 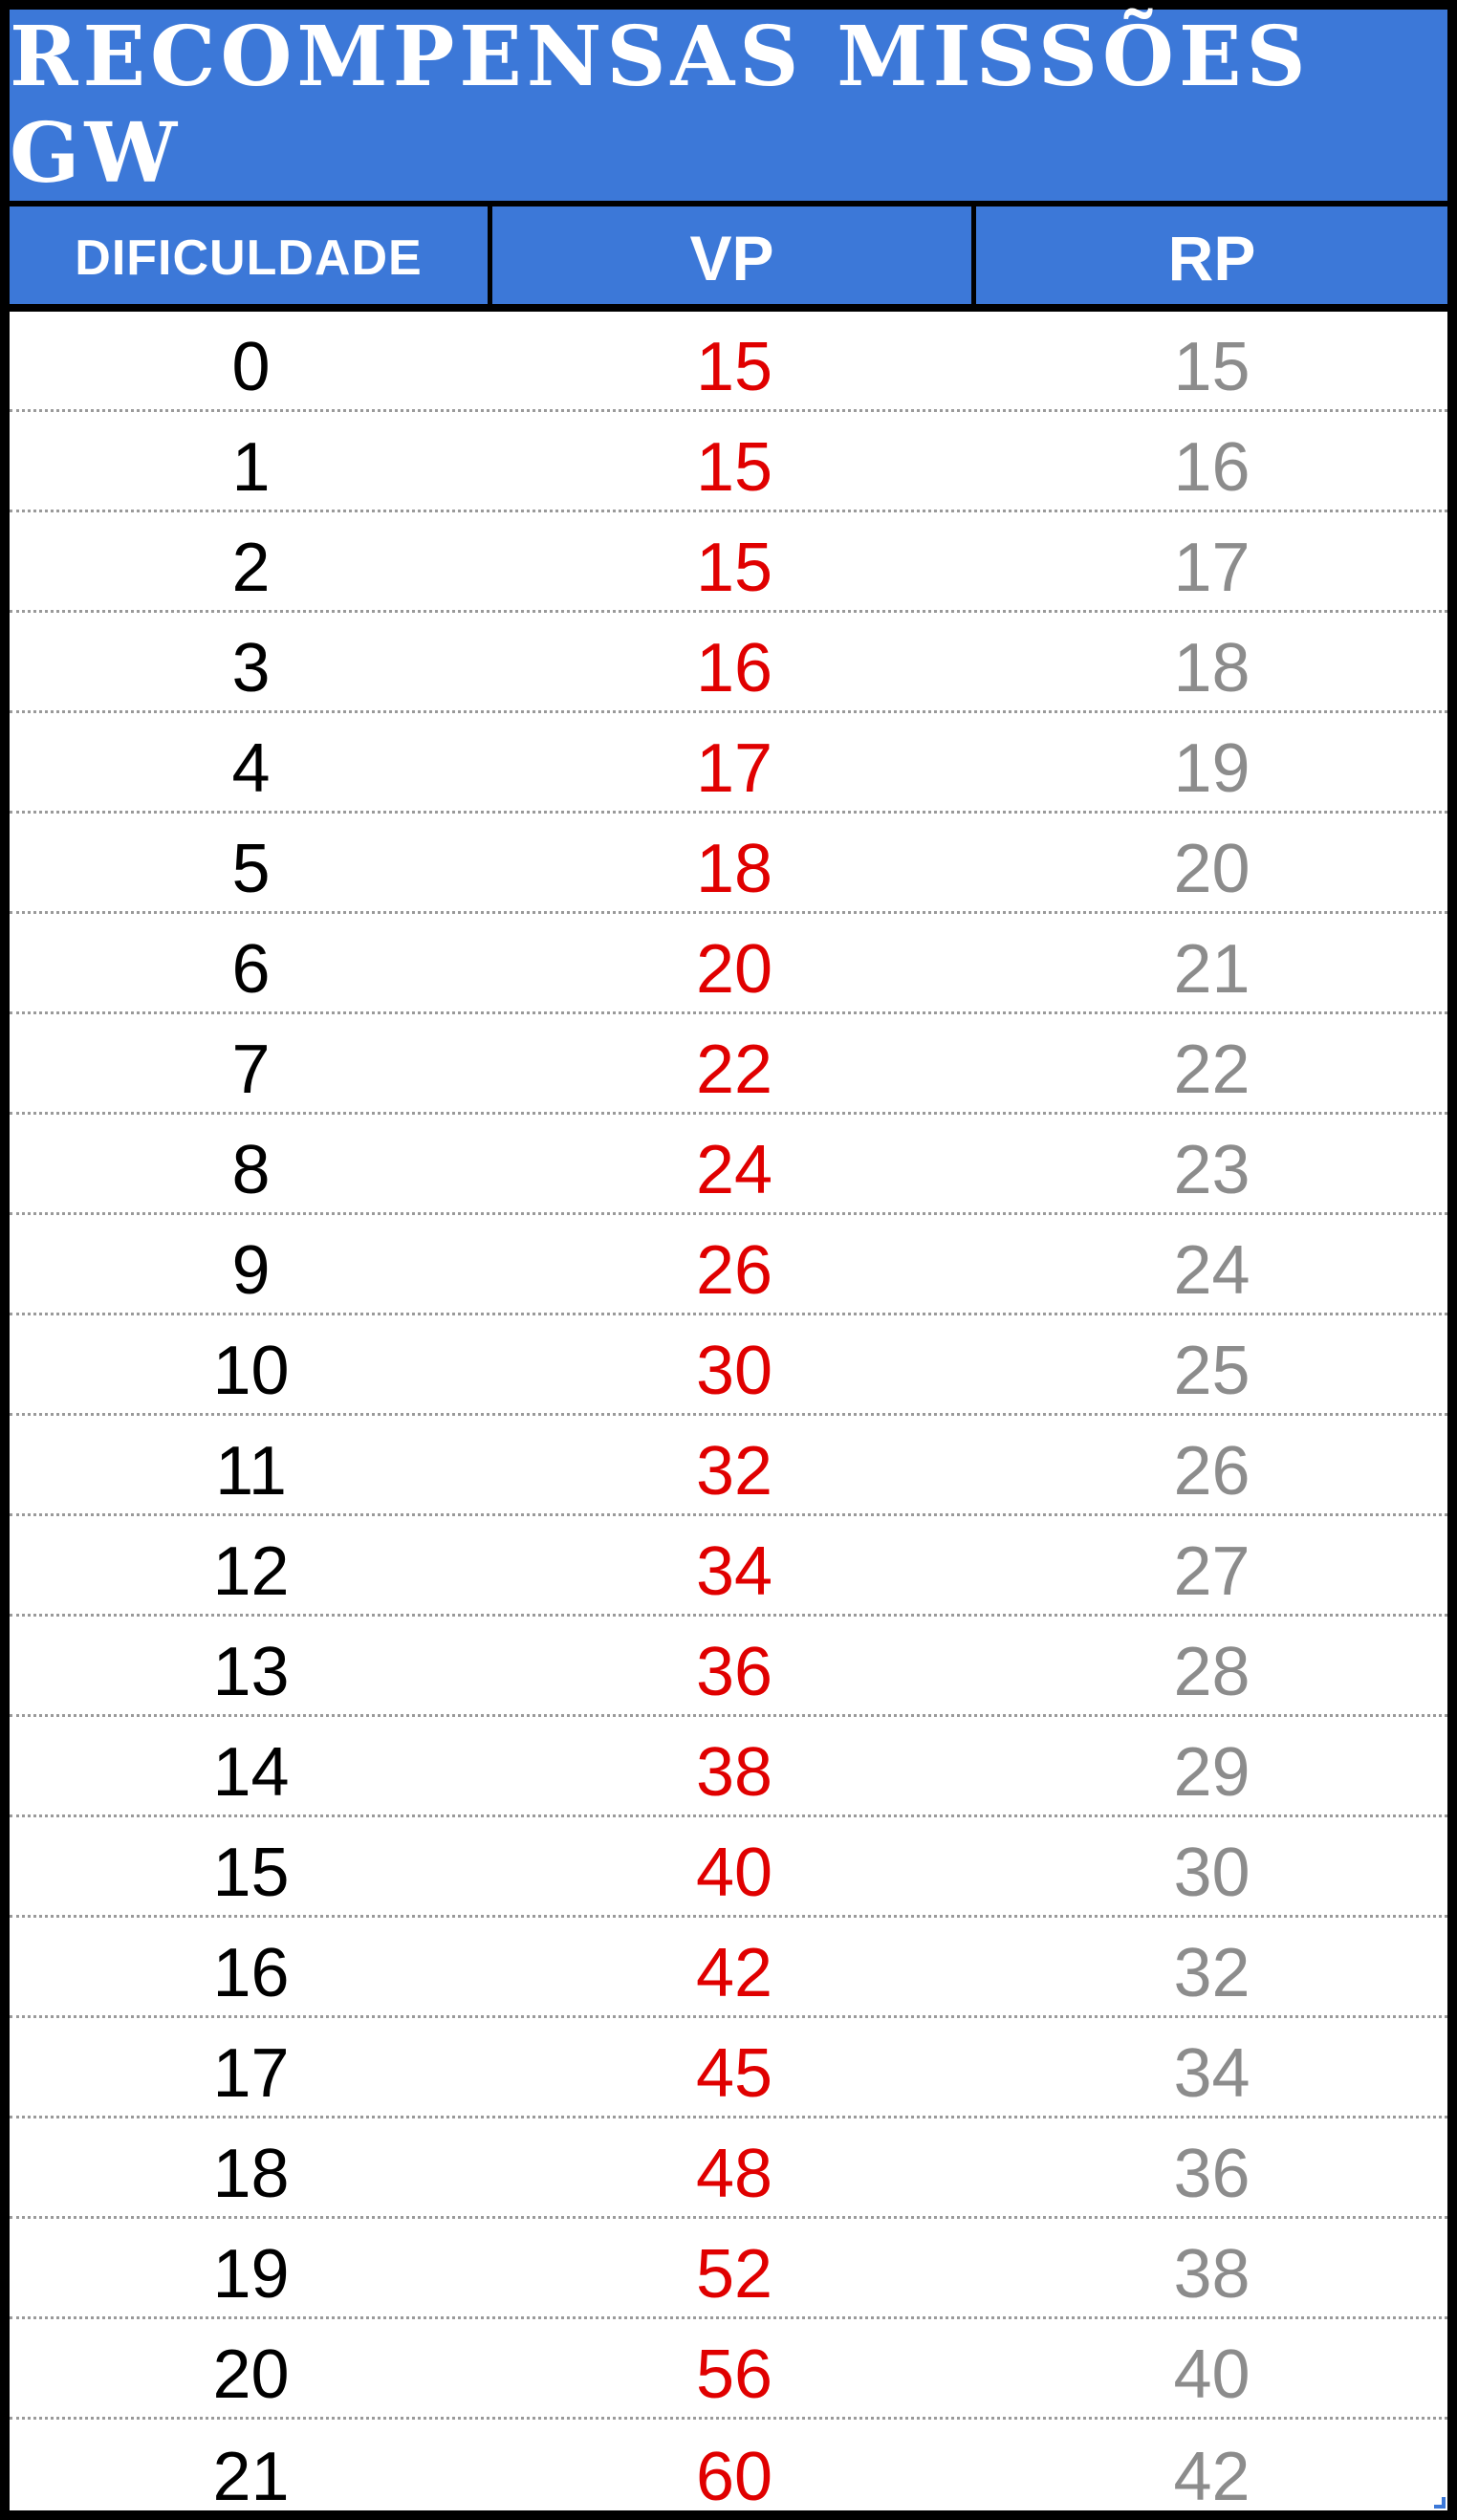 I want to click on vp-cell: 17, so click(x=734, y=768).